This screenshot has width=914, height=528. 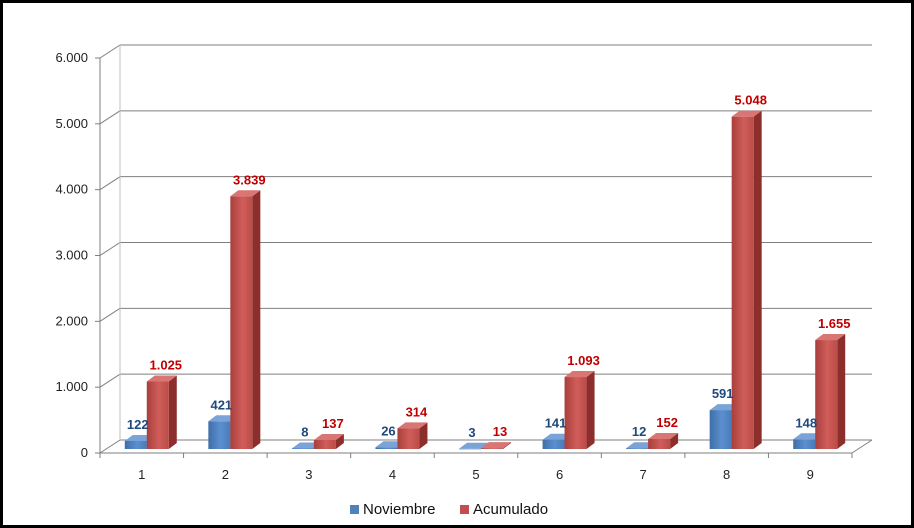 What do you see at coordinates (225, 474) in the screenshot?
I see `x-tick-label: 2` at bounding box center [225, 474].